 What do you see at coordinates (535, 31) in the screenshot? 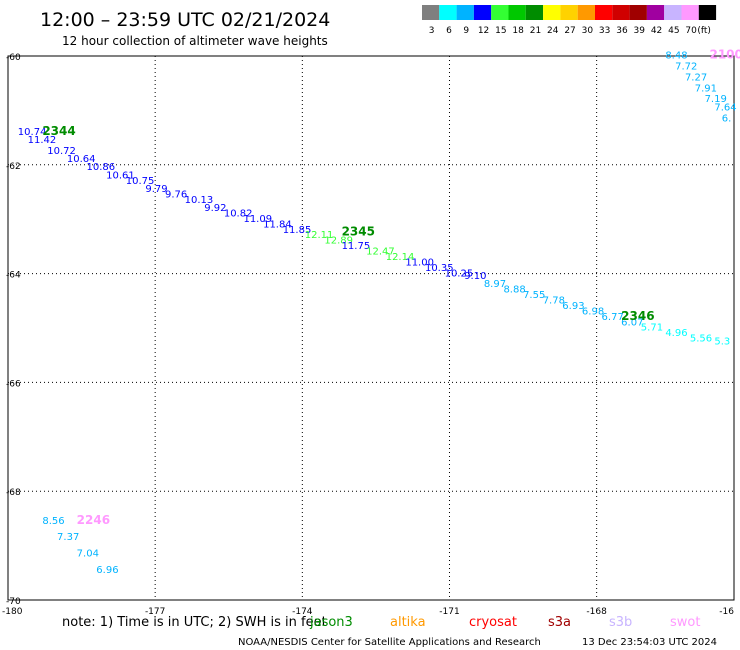
I see `colorbar-label: 21` at bounding box center [535, 31].